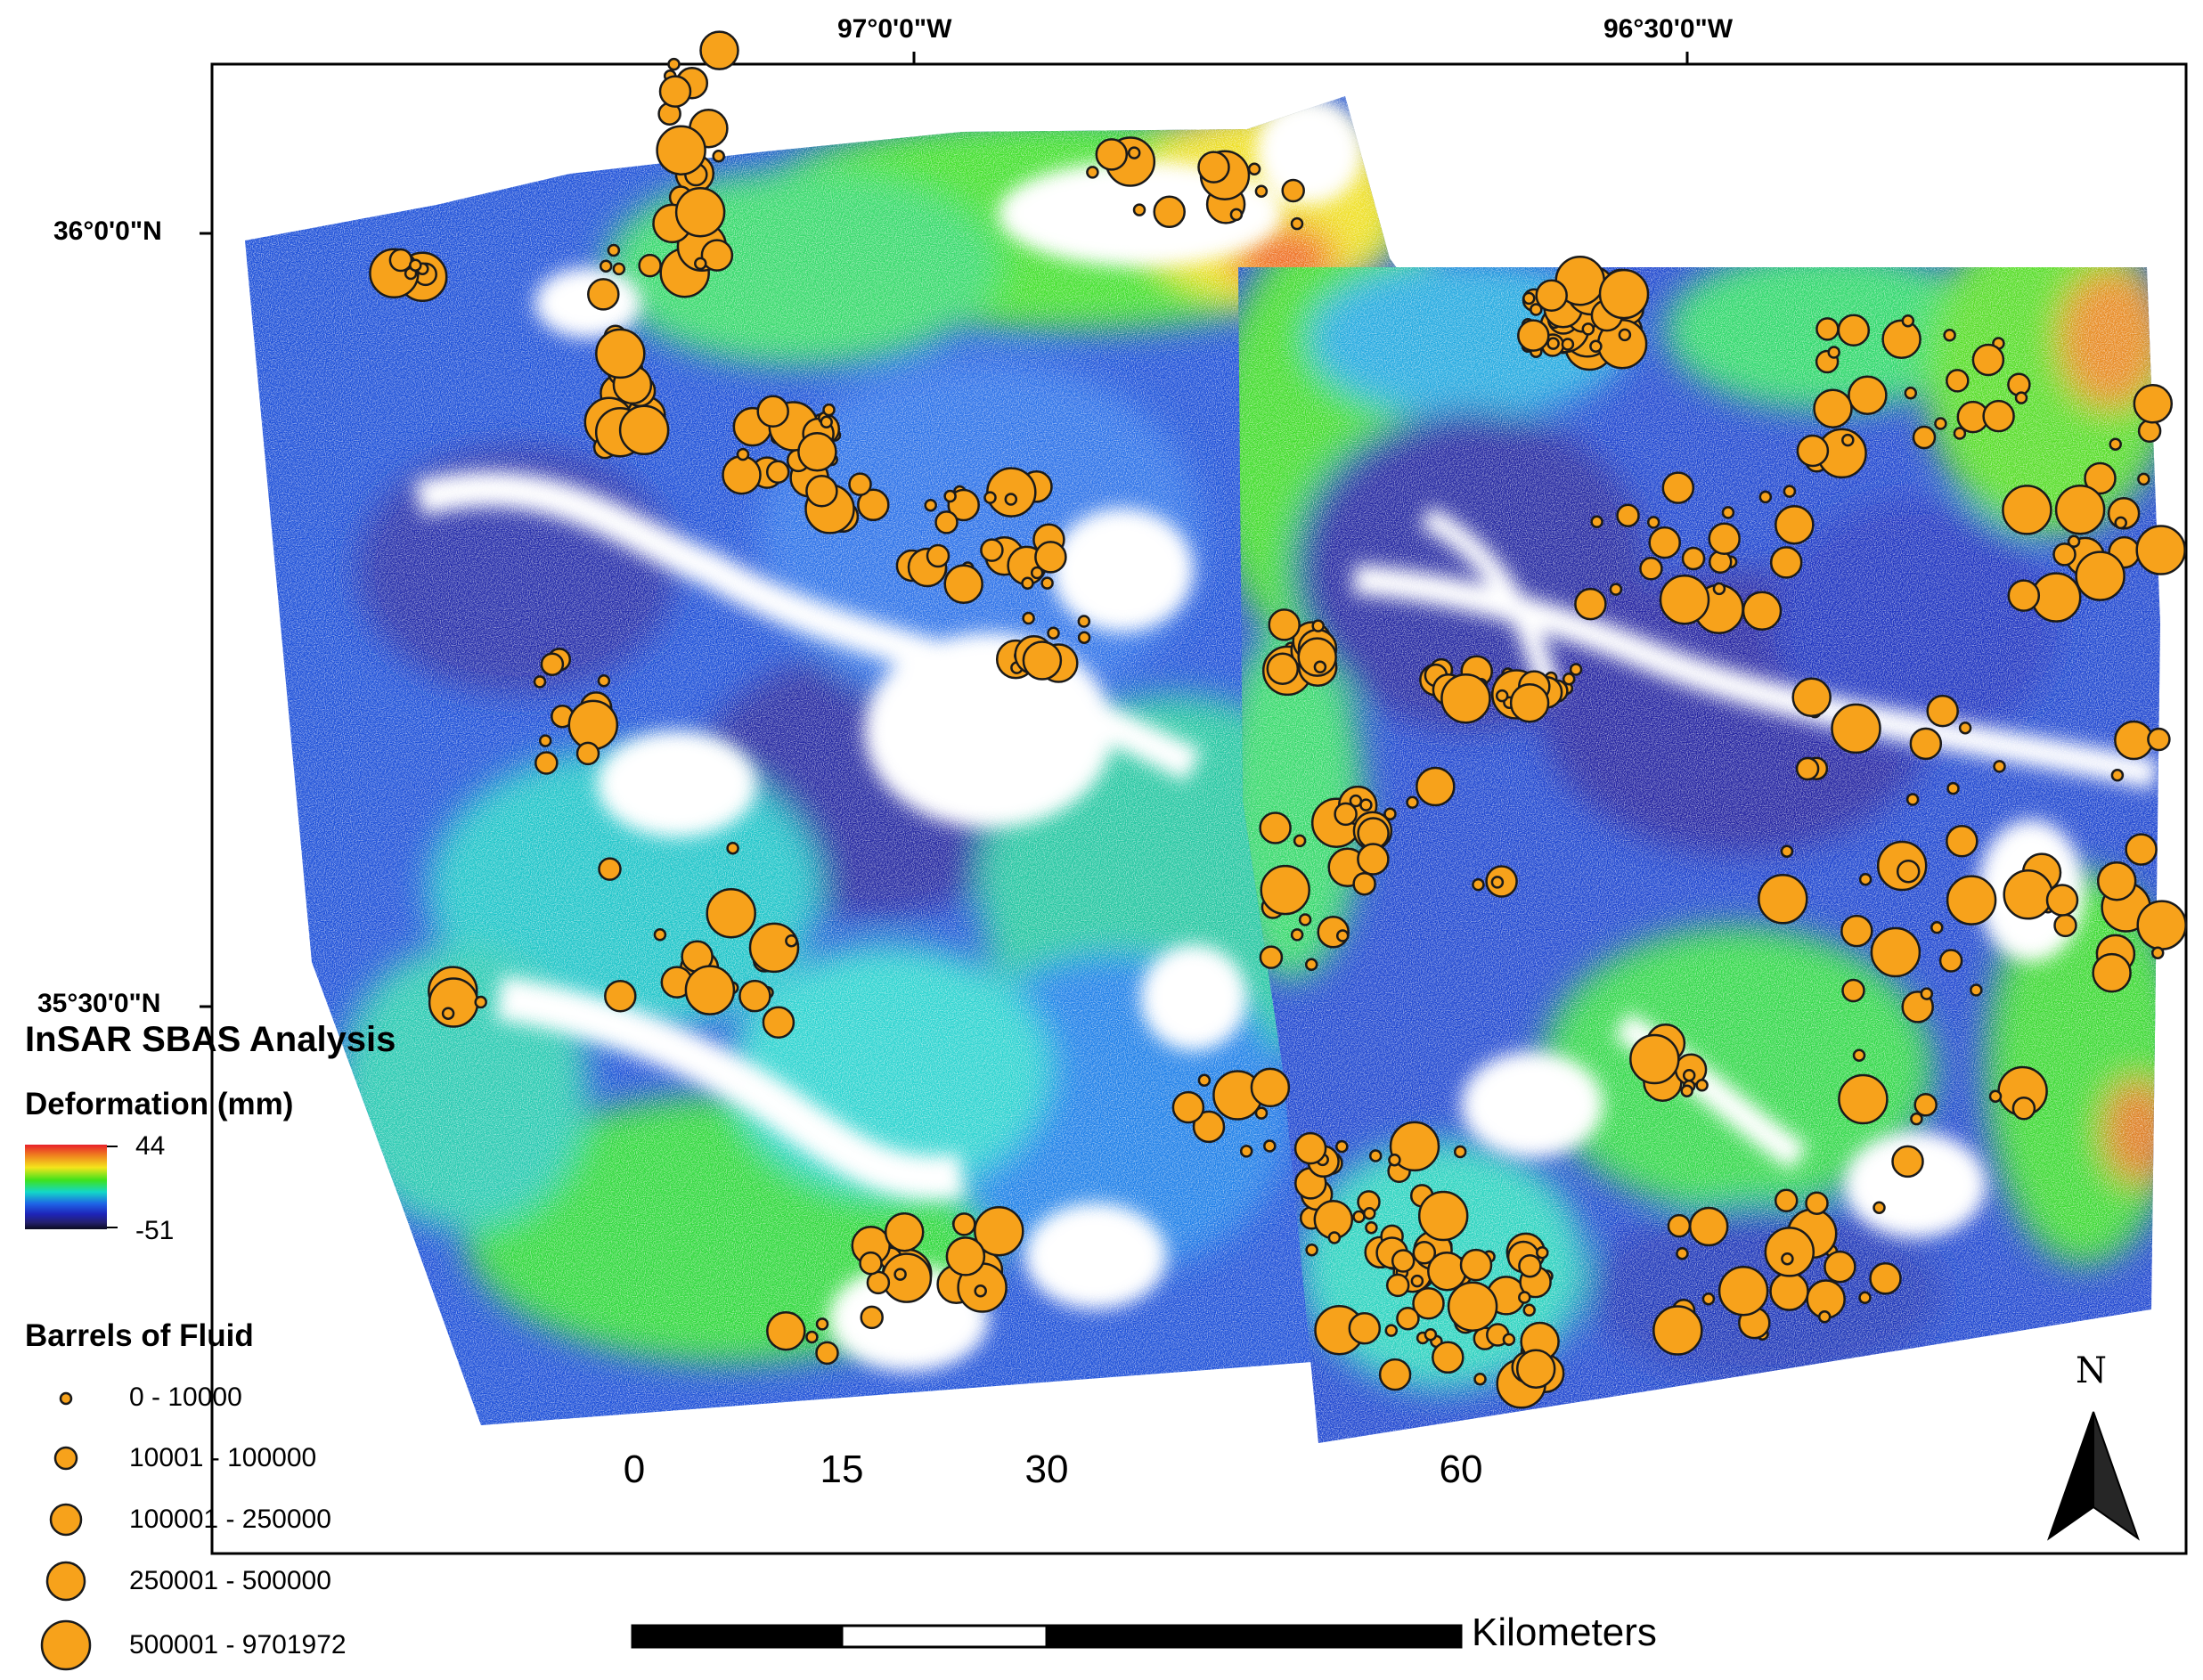 Image resolution: width=2203 pixels, height=1680 pixels. What do you see at coordinates (2091, 1370) in the screenshot?
I see `north-label: N` at bounding box center [2091, 1370].